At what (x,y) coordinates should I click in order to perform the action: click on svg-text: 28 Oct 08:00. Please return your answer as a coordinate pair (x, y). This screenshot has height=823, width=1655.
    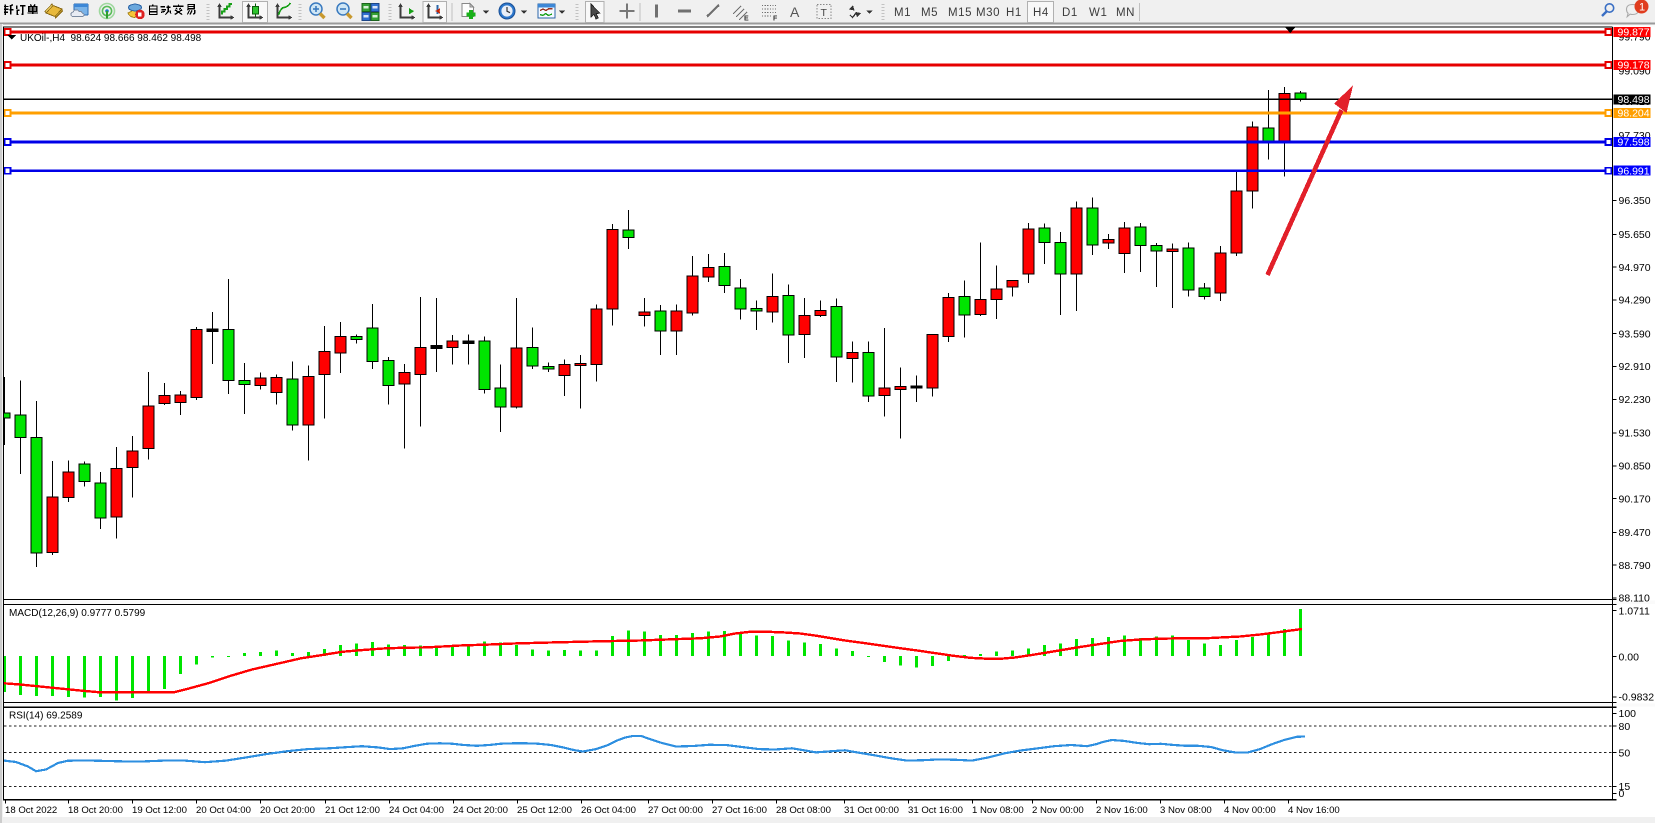
    Looking at the image, I should click on (803, 810).